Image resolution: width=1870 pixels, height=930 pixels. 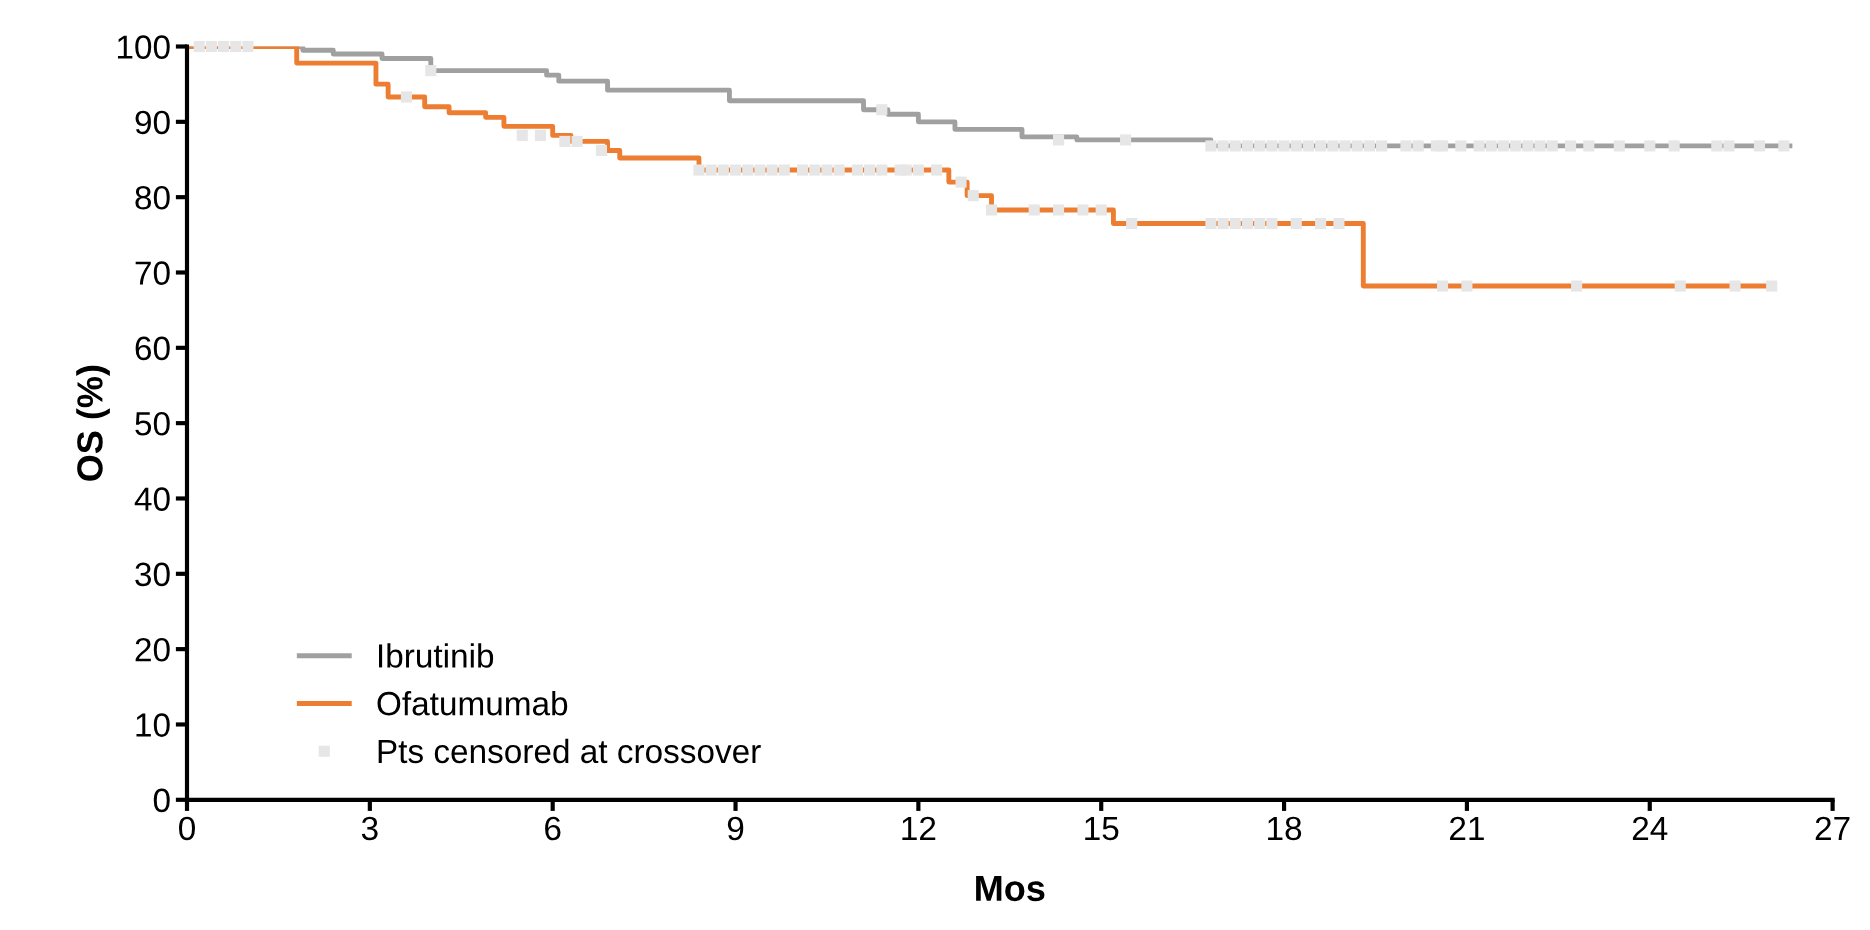 I want to click on y-tick-label: 20, so click(x=152, y=649).